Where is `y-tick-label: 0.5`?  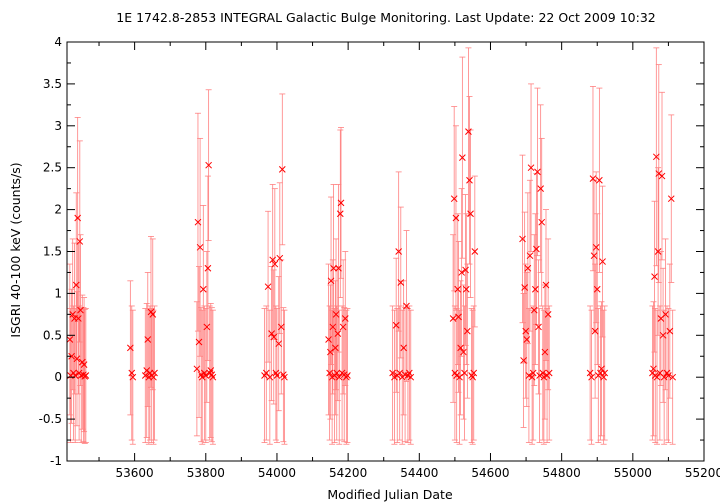
y-tick-label: 0.5 is located at coordinates (52, 335).